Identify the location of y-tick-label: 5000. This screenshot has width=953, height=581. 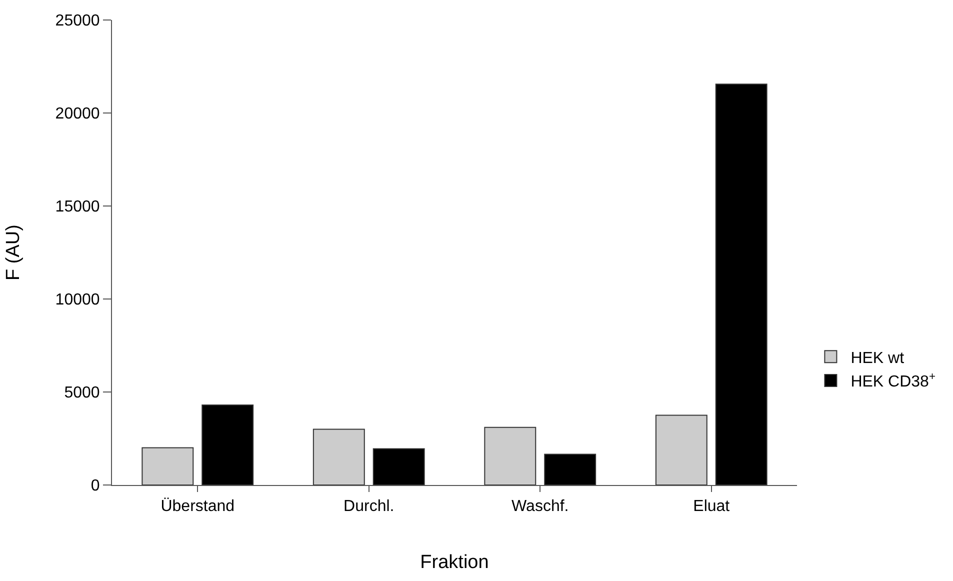
(82, 393).